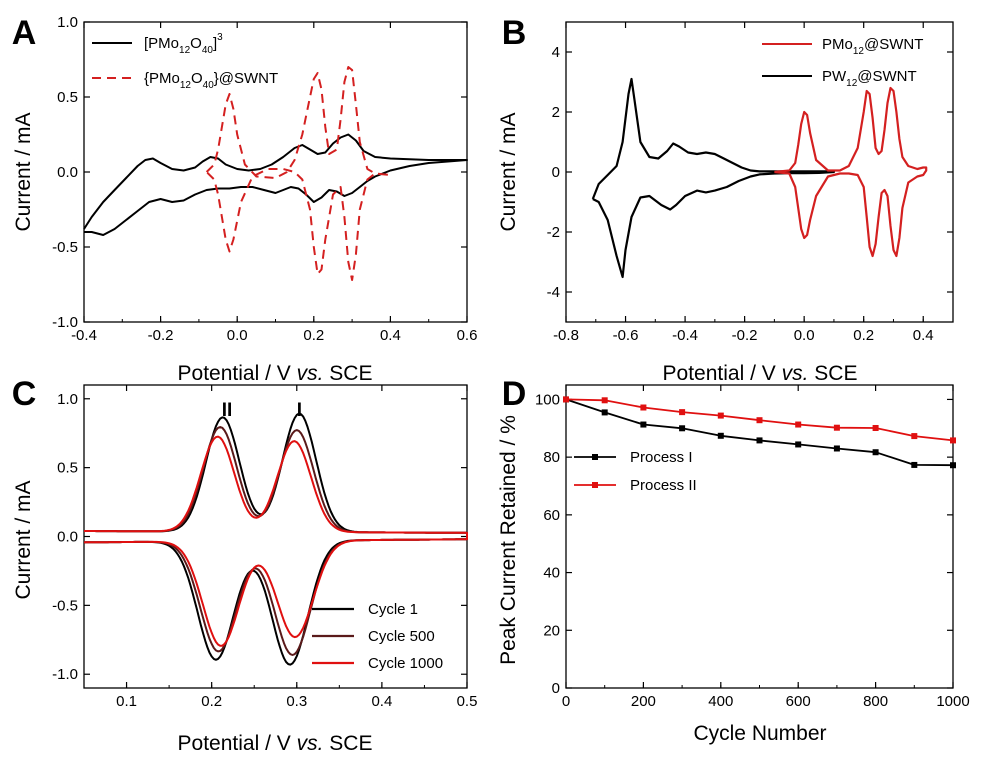 Image resolution: width=981 pixels, height=762 pixels. Describe the element at coordinates (508, 171) in the screenshot. I see `panel-b-y-axis-title: Current / mA` at that location.